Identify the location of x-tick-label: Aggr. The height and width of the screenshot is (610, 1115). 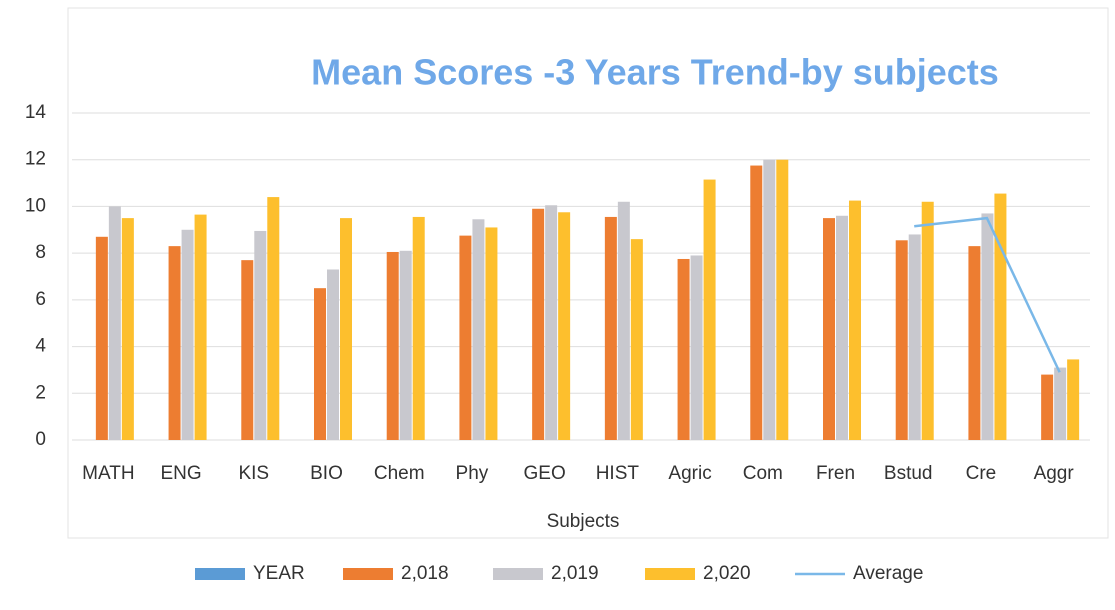
(1054, 473).